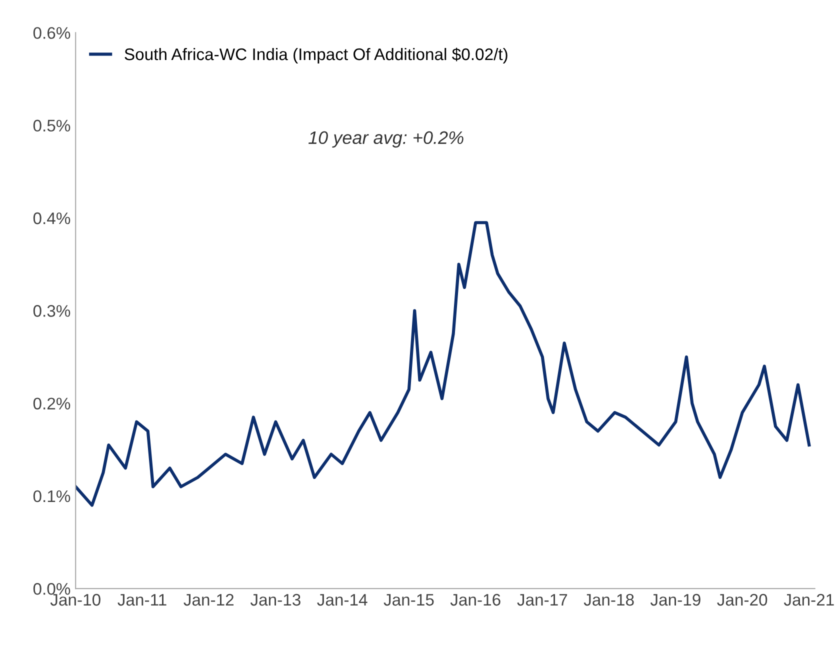  What do you see at coordinates (51, 311) in the screenshot?
I see `y-tick-label: 0.3%` at bounding box center [51, 311].